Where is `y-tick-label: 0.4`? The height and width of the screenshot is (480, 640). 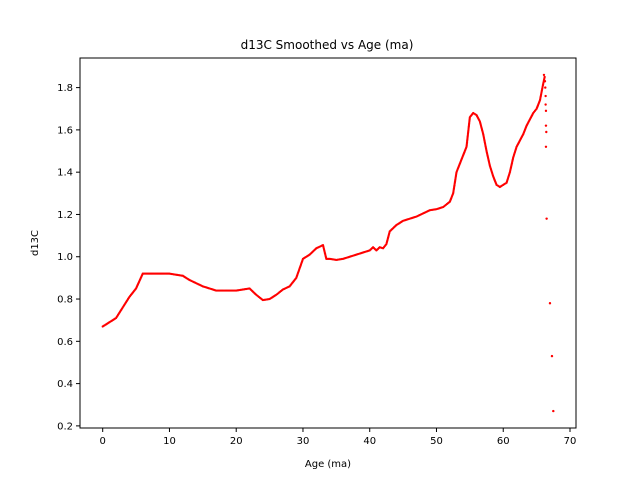
y-tick-label: 0.4 is located at coordinates (65, 384).